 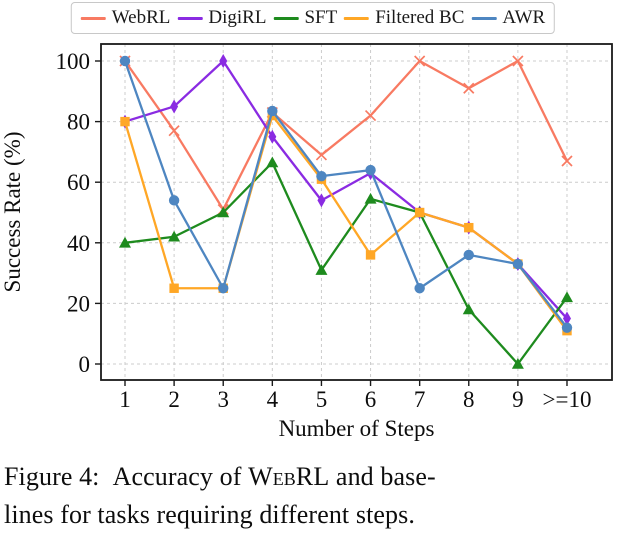 I want to click on legend-item-sft: SFT, so click(x=305, y=18).